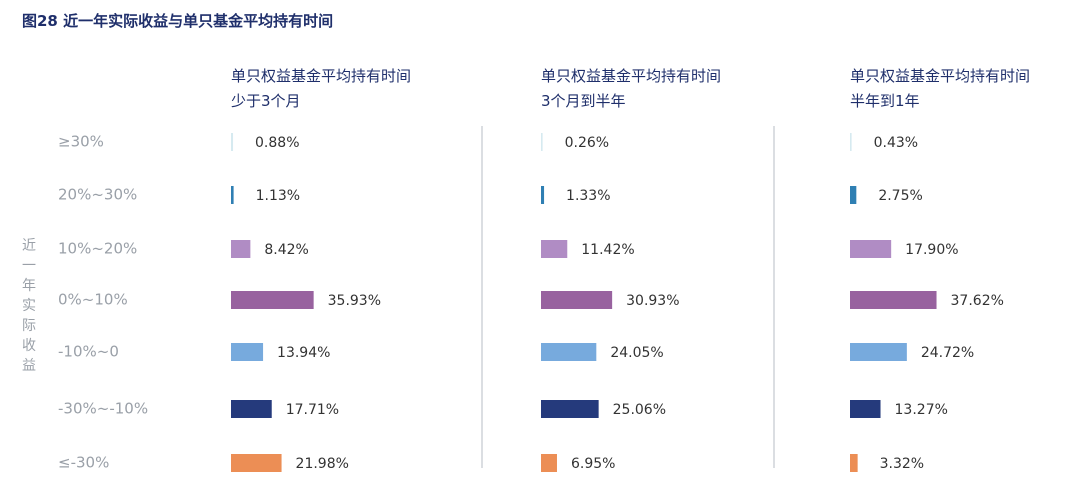  I want to click on data-label: 17.71%, so click(312, 410).